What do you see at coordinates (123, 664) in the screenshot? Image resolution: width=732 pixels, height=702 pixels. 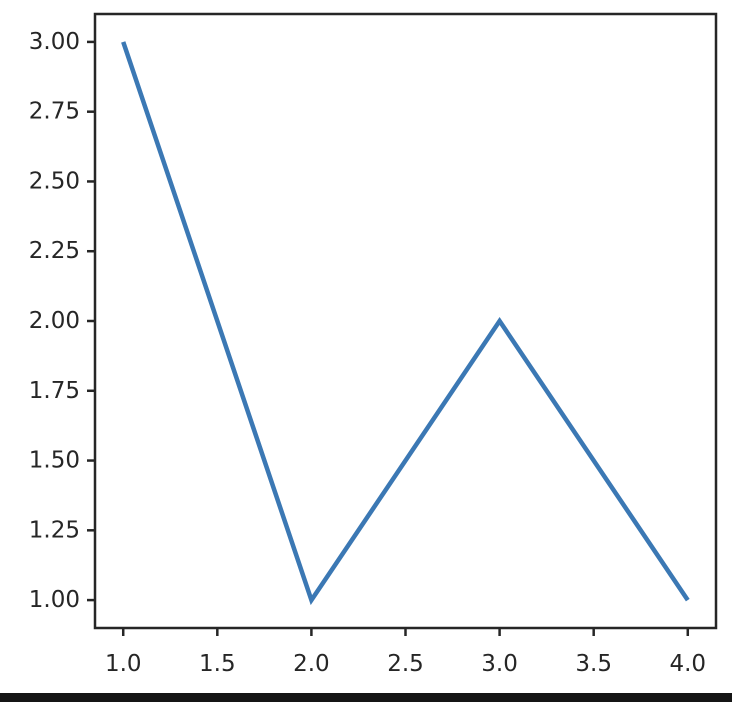 I see `x-tick-label: 1.0` at bounding box center [123, 664].